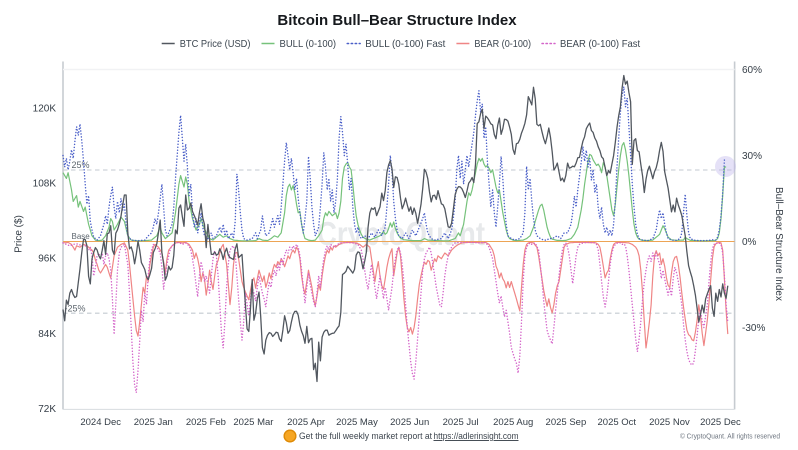 Image resolution: width=798 pixels, height=450 pixels. I want to click on svg-text: BEAR (0-100), so click(502, 44).